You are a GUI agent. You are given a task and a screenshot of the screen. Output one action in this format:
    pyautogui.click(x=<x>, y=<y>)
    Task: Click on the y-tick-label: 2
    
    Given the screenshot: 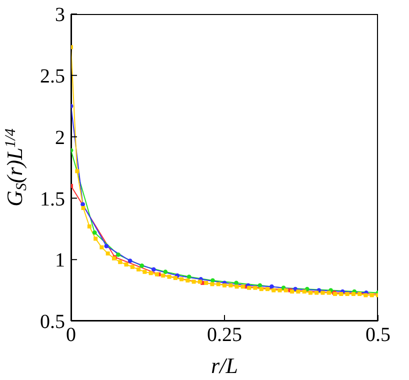 What is the action you would take?
    pyautogui.click(x=60, y=137)
    